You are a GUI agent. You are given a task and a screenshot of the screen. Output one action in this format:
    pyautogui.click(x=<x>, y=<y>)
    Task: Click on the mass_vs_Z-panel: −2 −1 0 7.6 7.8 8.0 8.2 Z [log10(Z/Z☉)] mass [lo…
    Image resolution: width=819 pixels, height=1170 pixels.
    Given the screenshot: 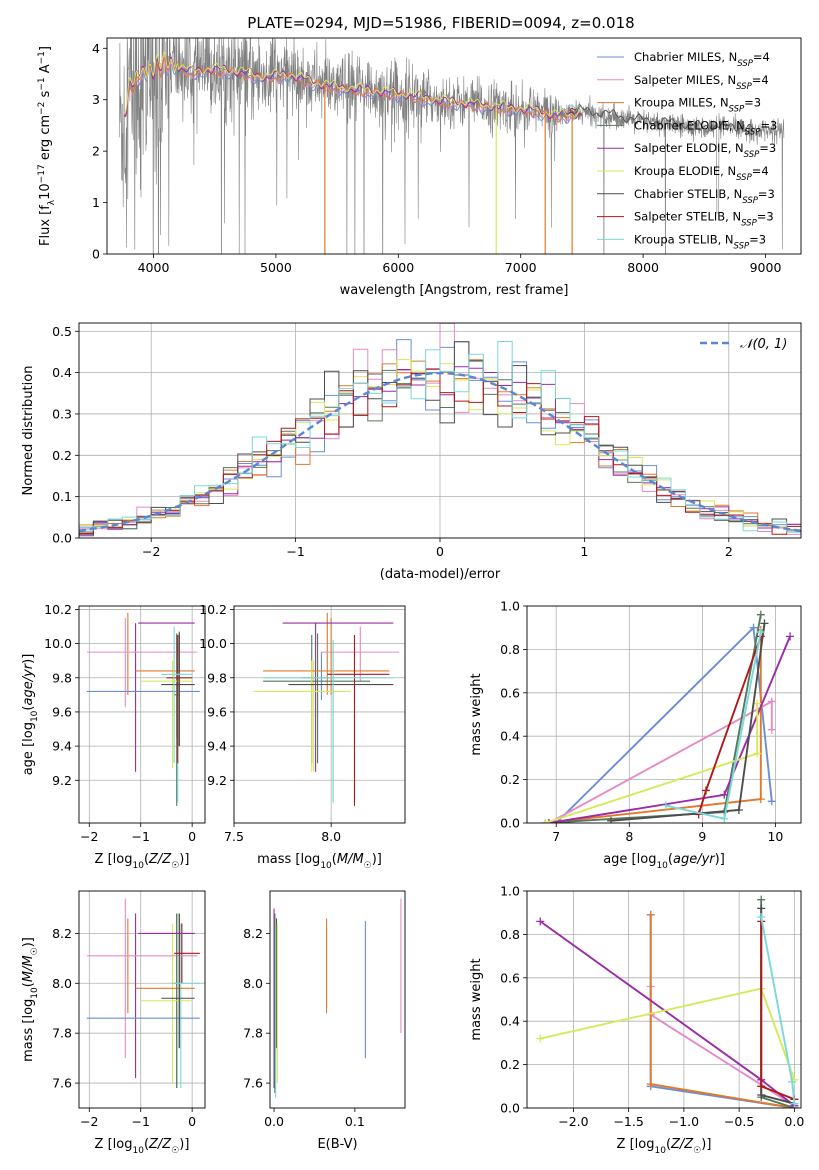 What is the action you would take?
    pyautogui.click(x=113, y=1023)
    